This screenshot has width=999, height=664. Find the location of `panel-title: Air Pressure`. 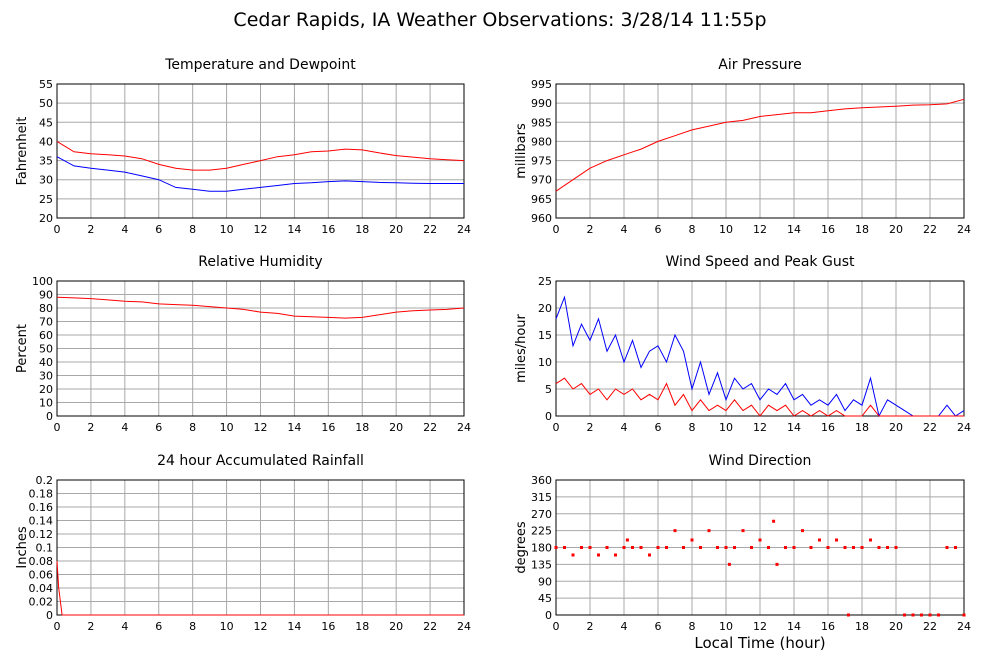

panel-title: Air Pressure is located at coordinates (759, 65).